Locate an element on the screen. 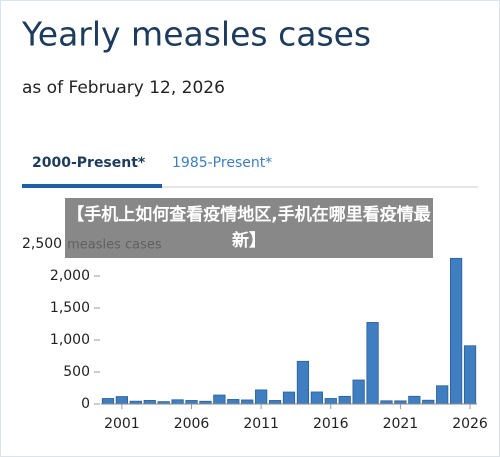 The image size is (500, 457). x-tick-label: 2026 is located at coordinates (470, 424).